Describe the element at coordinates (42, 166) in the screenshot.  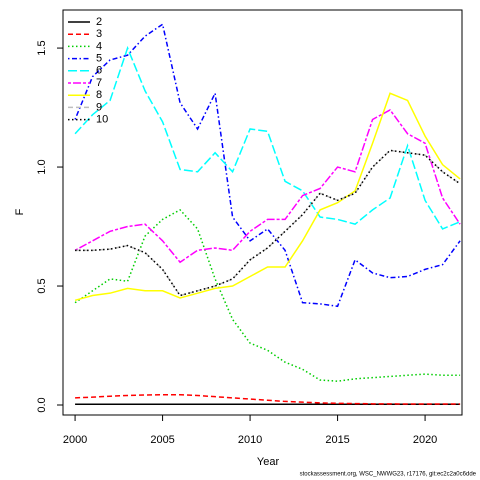
I see `y-tick-label: 1.0` at that location.